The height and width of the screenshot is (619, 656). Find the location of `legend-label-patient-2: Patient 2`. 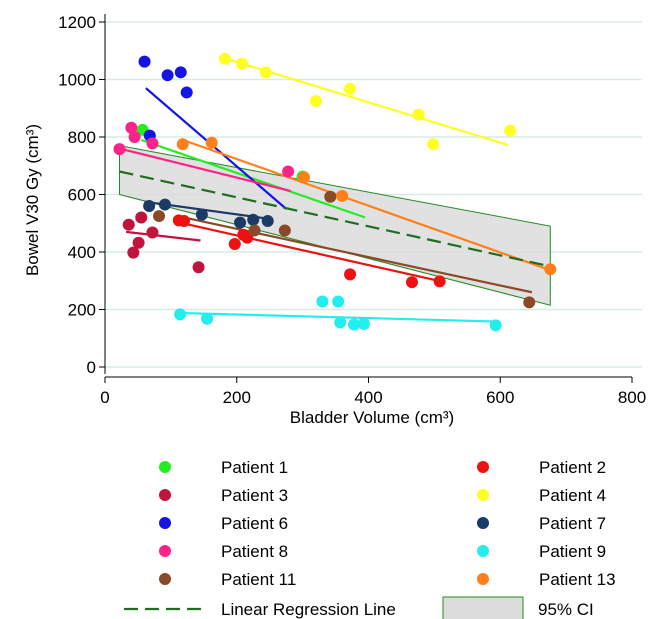

legend-label-patient-2: Patient 2 is located at coordinates (572, 467).